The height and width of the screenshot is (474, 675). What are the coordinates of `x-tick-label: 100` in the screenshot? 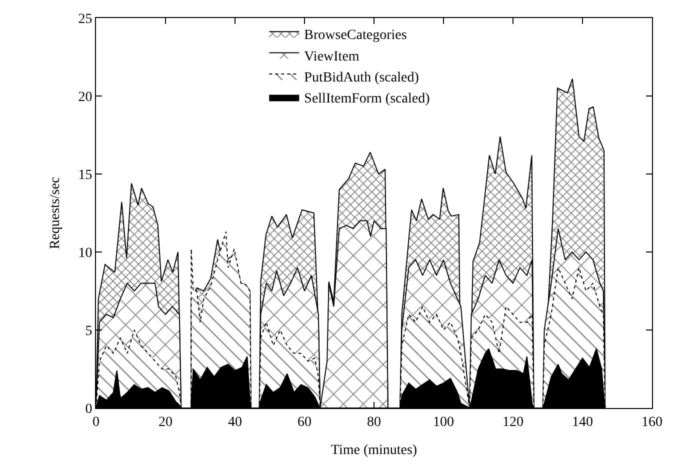 It's located at (443, 422).